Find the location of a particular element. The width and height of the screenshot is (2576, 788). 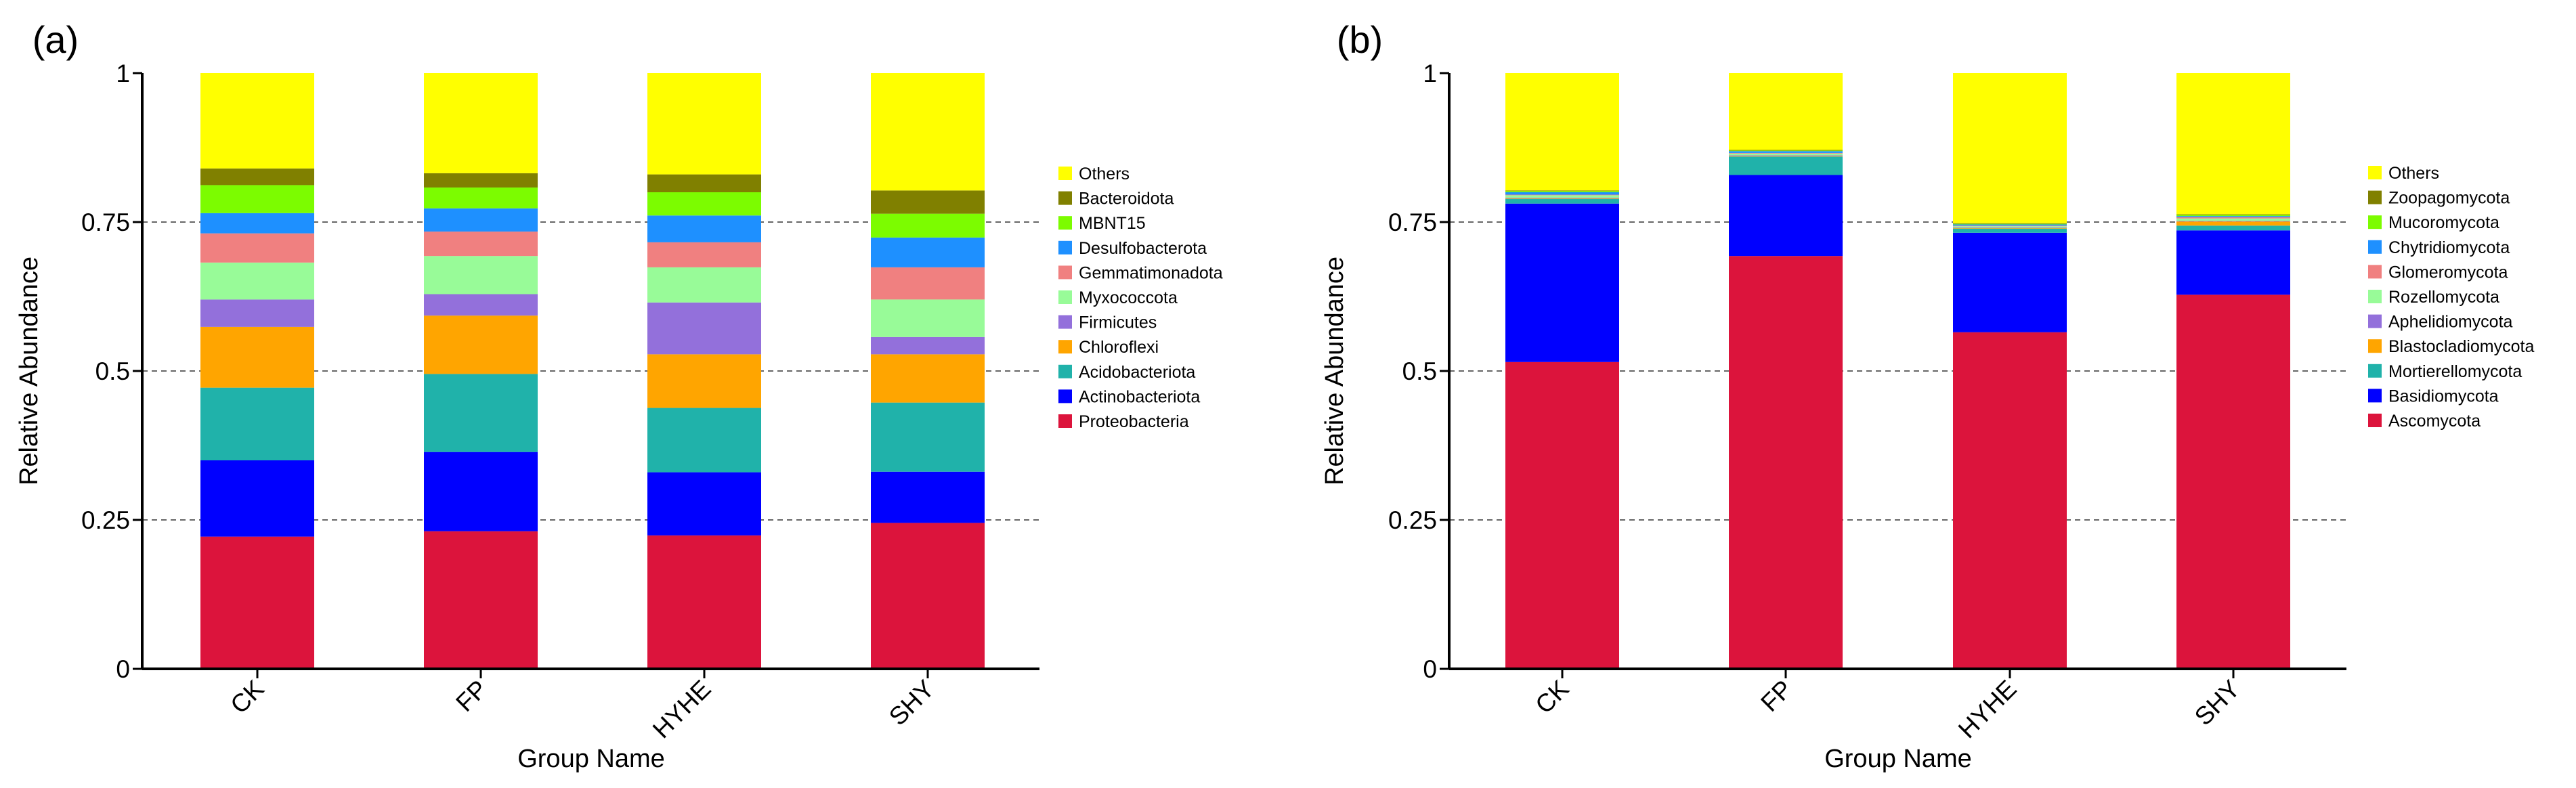

bar-shy-myxococcota is located at coordinates (928, 318).